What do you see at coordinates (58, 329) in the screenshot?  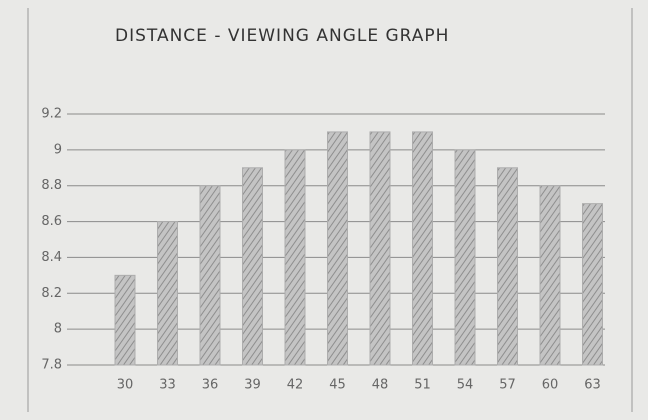 I see `y-tick-label: 8` at bounding box center [58, 329].